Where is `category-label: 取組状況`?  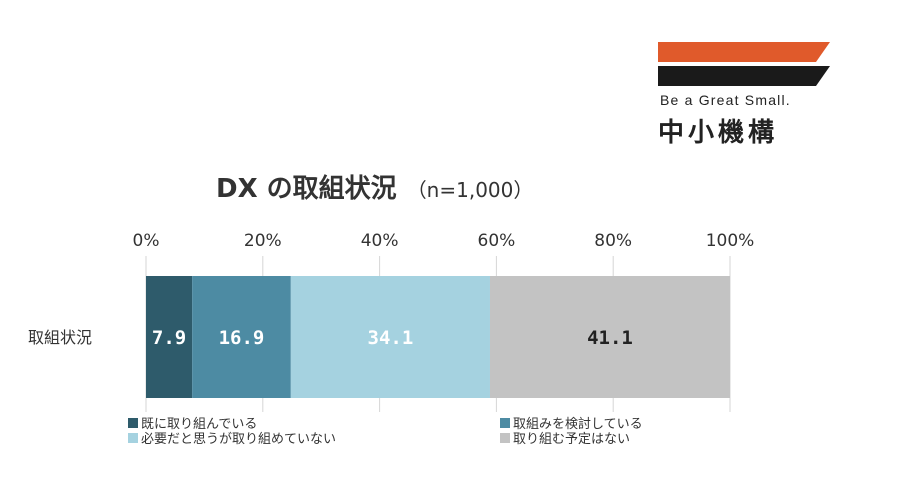 category-label: 取組状況 is located at coordinates (60, 337).